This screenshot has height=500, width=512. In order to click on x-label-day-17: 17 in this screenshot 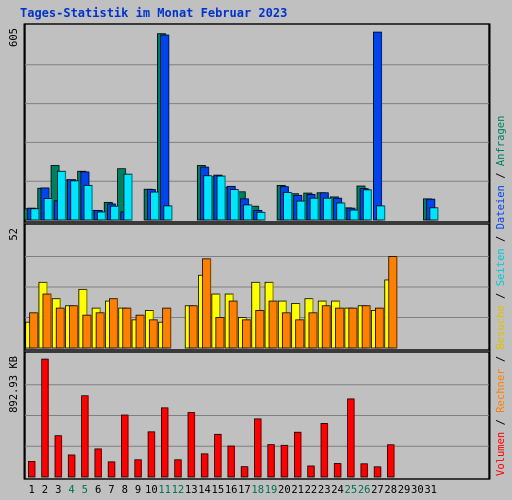, I will do `click(244, 490)`.